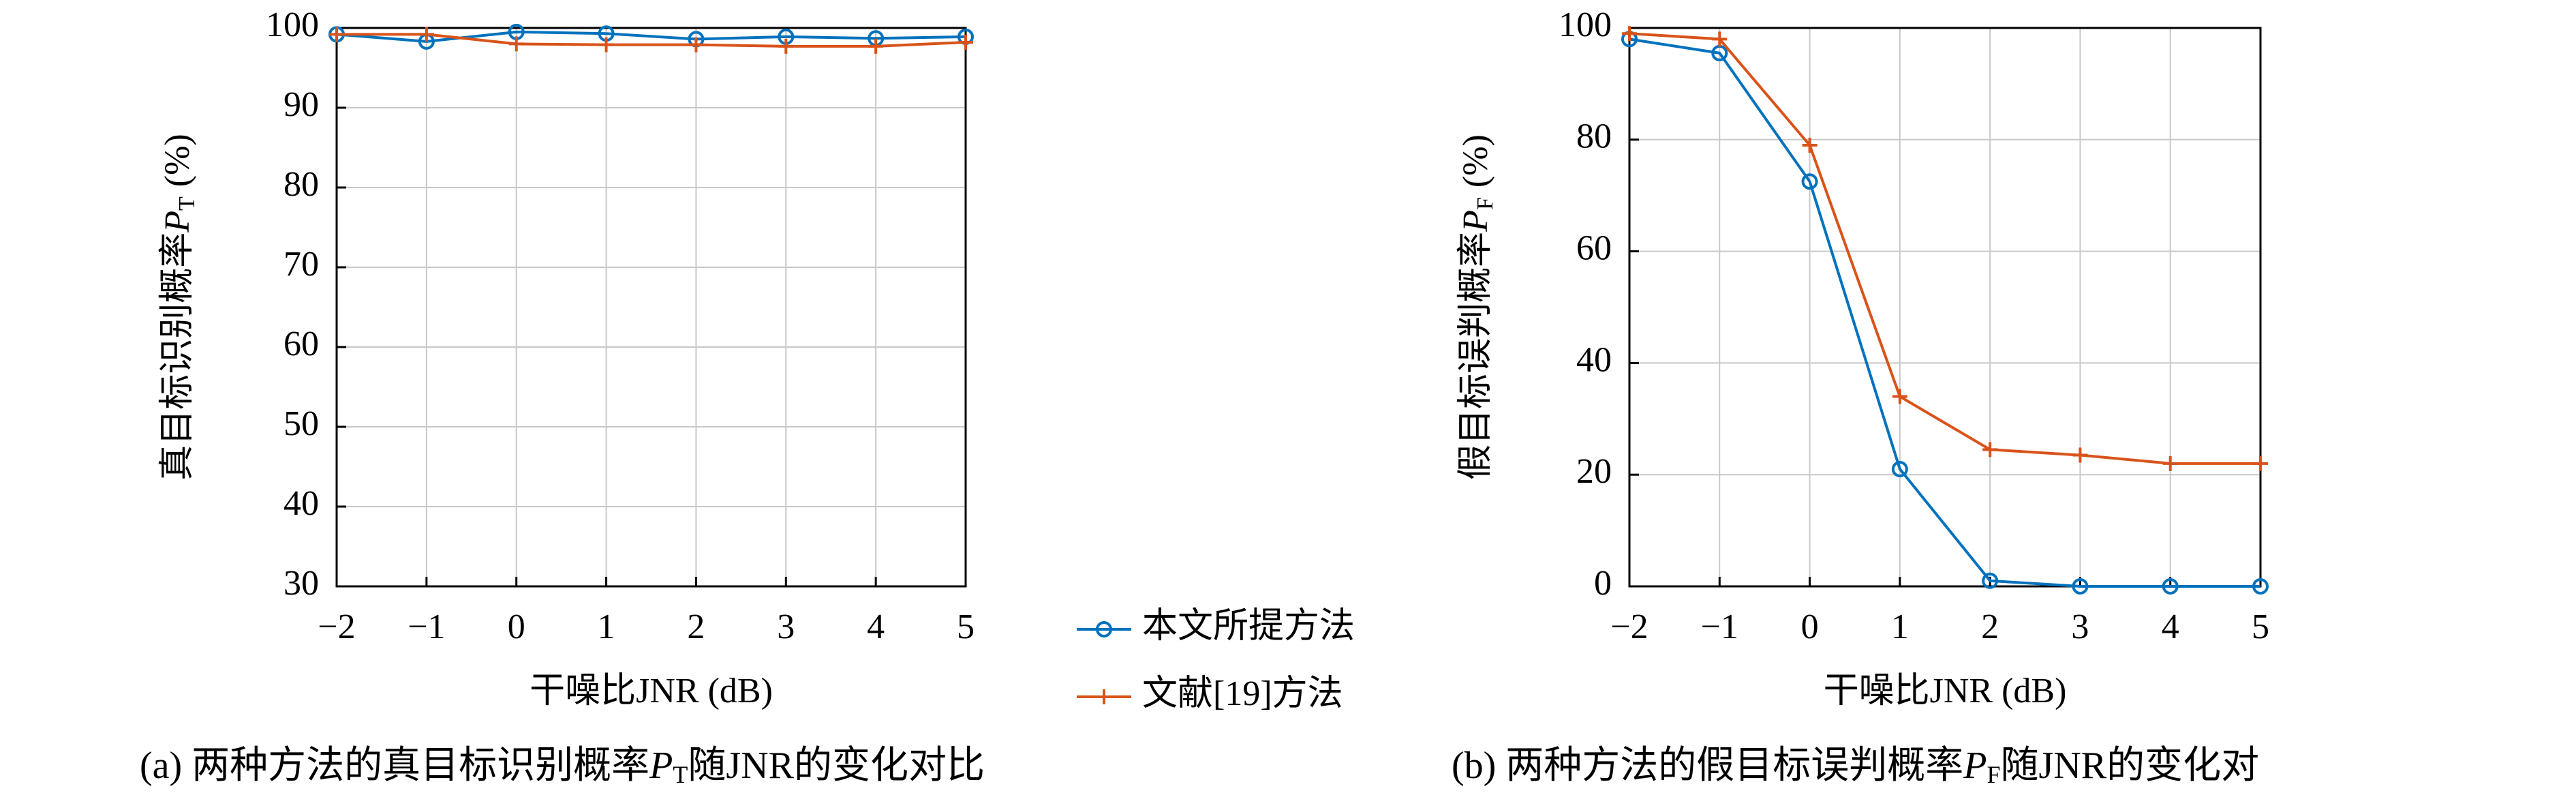 The height and width of the screenshot is (810, 2576). I want to click on caption-text: (b) 两种方法的假目标误判概率, so click(1707, 766).